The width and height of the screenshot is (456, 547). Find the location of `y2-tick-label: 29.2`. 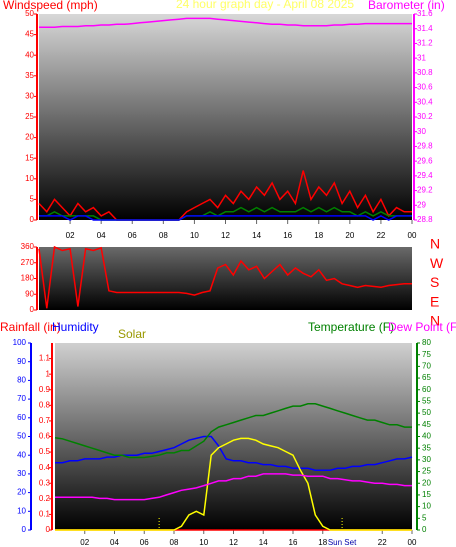

y2-tick-label: 29.2 is located at coordinates (425, 190).